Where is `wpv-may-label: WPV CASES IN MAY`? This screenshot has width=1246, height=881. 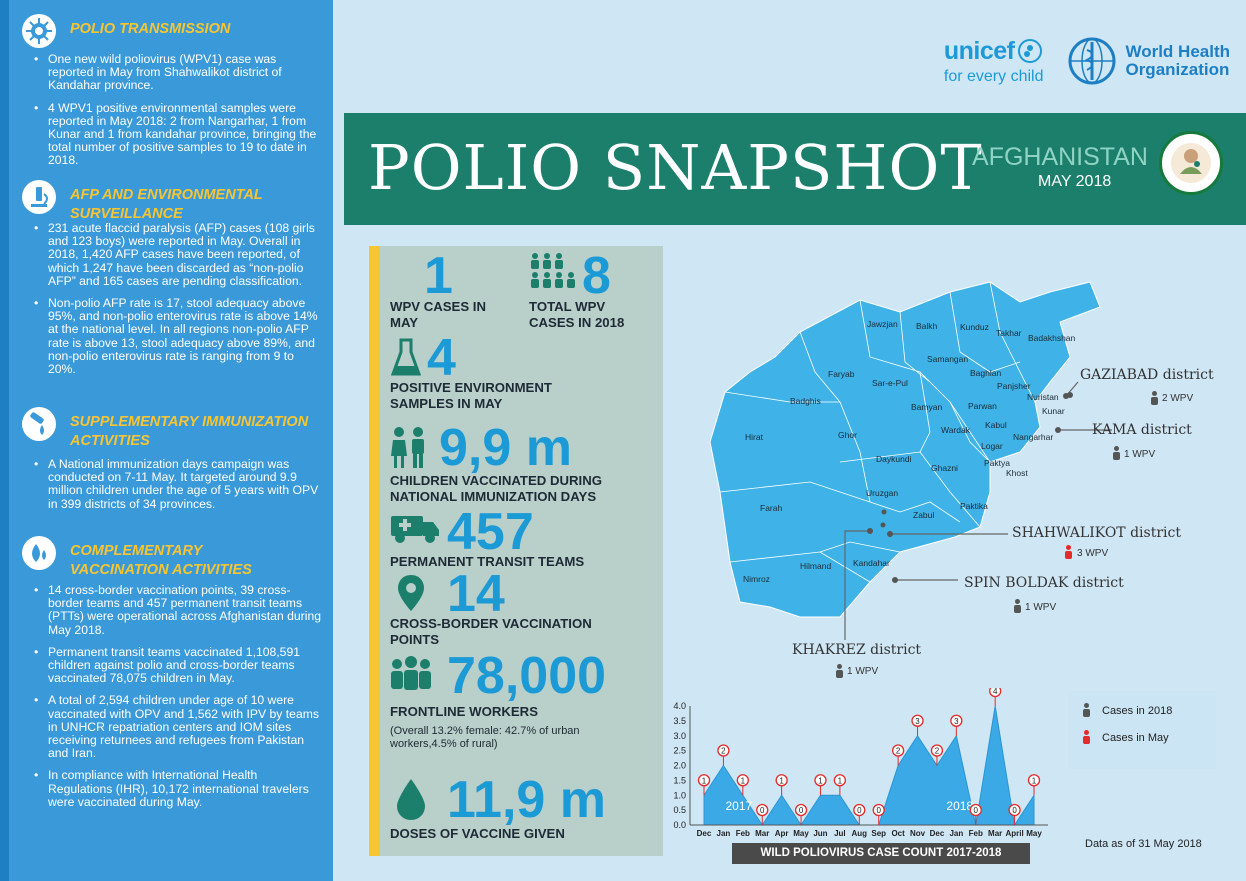 wpv-may-label: WPV CASES IN MAY is located at coordinates (438, 314).